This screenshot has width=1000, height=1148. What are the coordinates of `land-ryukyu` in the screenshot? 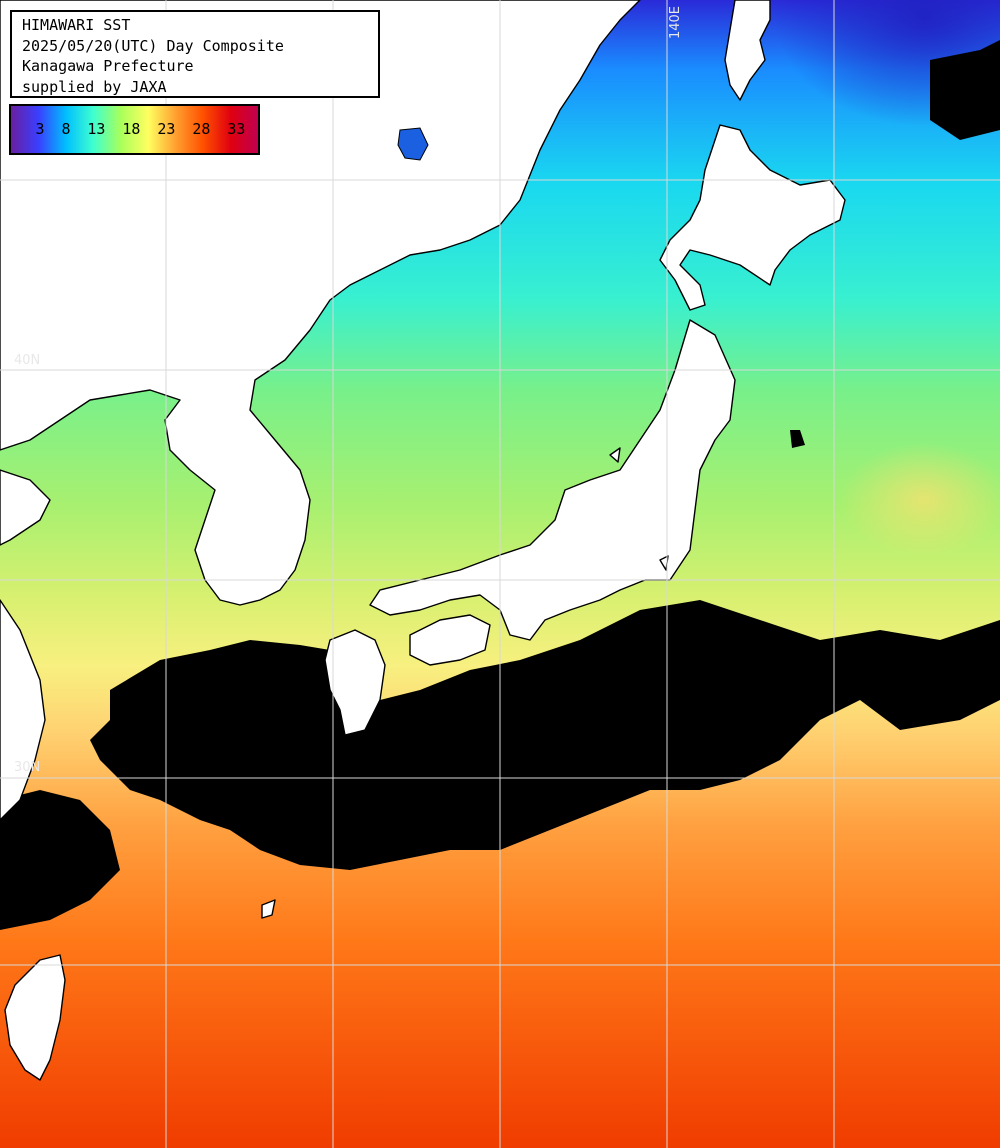 It's located at (268, 909).